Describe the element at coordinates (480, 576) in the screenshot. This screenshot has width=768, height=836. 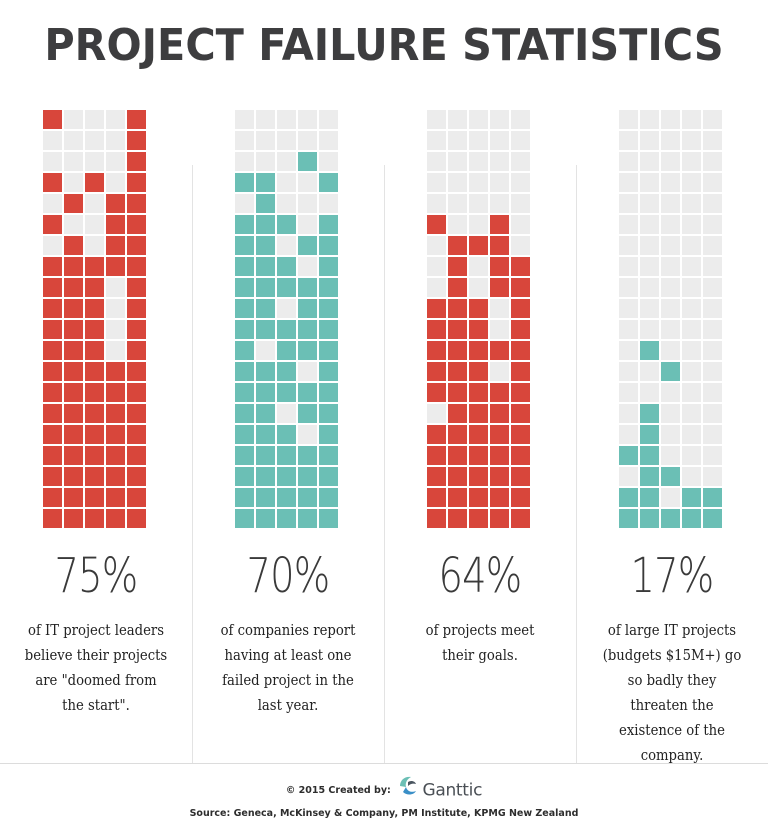
I see `stat-percentage: 64%` at that location.